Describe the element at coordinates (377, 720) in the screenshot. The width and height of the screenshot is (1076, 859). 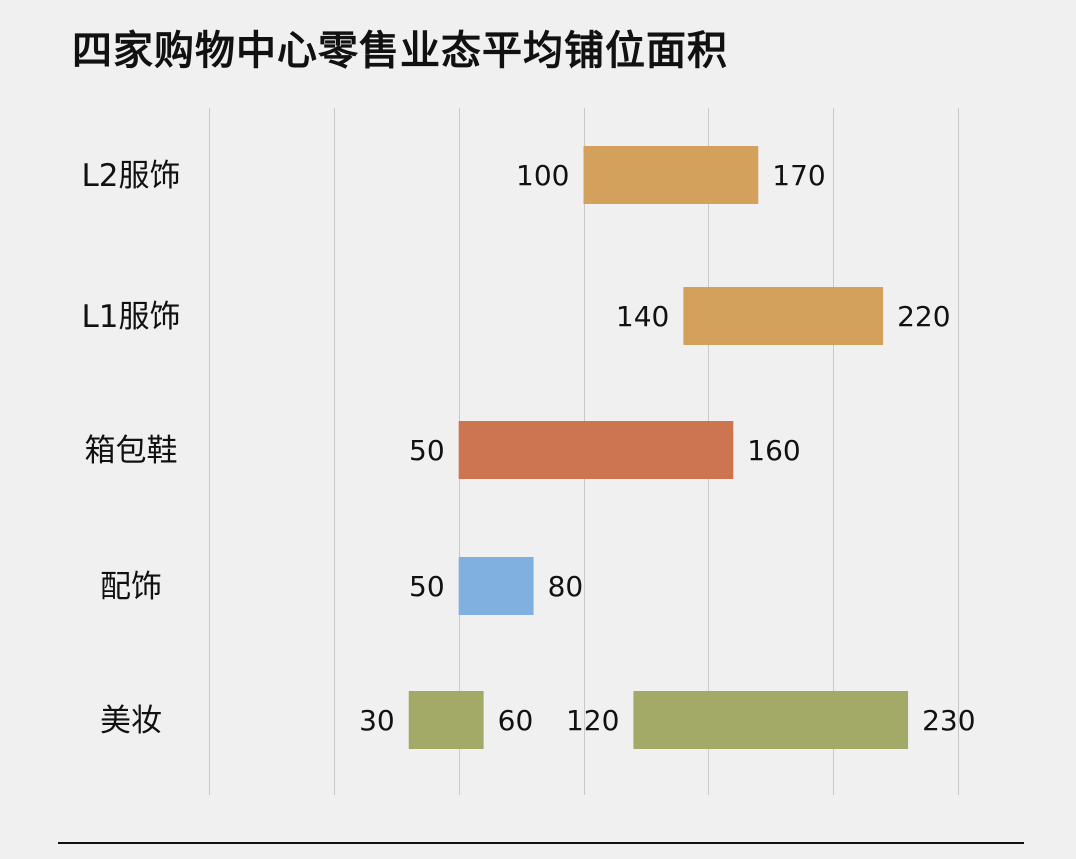
I see `bar-start-label: 30` at that location.